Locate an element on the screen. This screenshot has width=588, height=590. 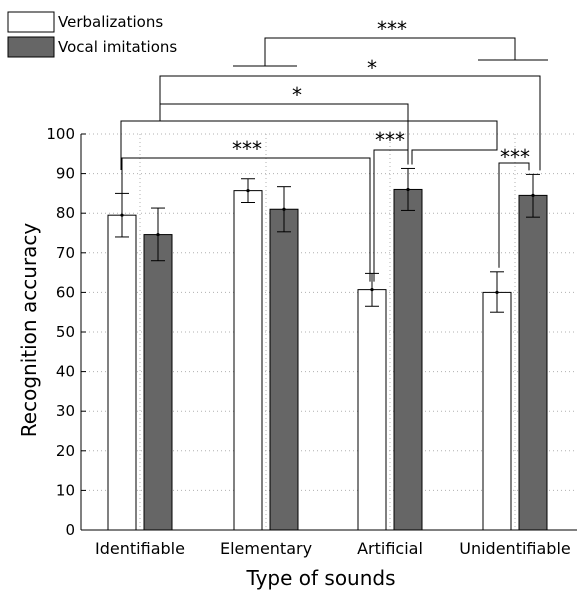
x-tick-label: Unidentifiable is located at coordinates (514, 548).